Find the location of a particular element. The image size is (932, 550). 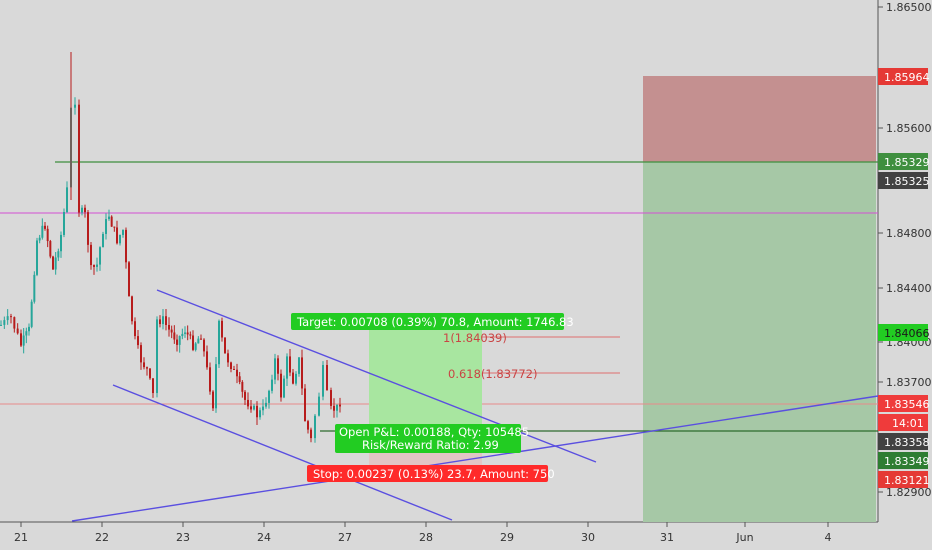

price-badge-label: 1.85329 is located at coordinates (907, 162).